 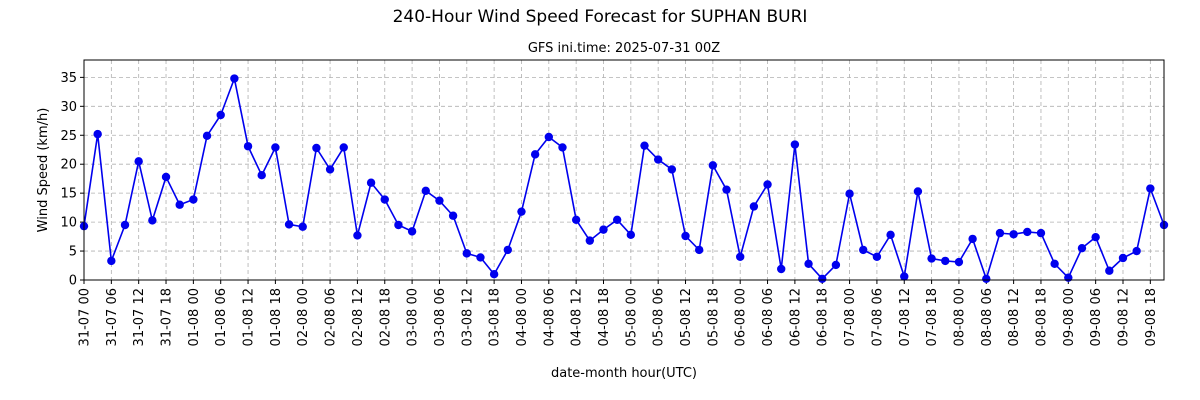 I want to click on x-tick-label: 09-08 12, so click(x=1123, y=317).